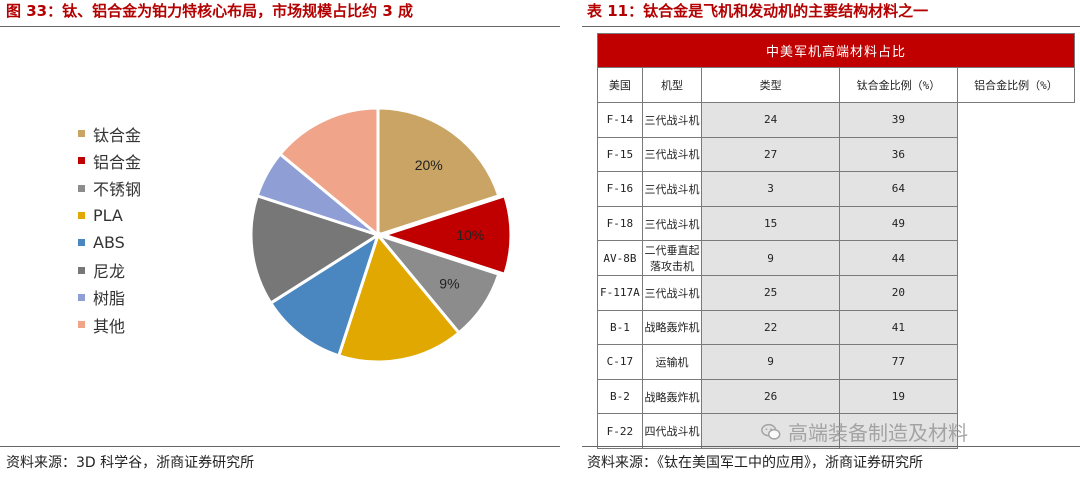 This screenshot has height=479, width=1080. What do you see at coordinates (130, 463) in the screenshot?
I see `figure-source: 资料来源：3D 科学谷，浙商证券研究所` at bounding box center [130, 463].